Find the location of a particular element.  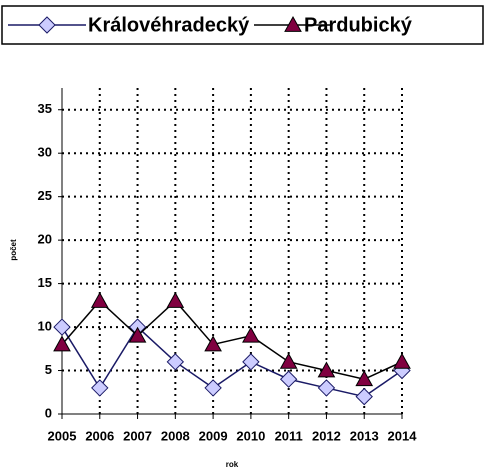

x-axis-title: rok is located at coordinates (232, 464).